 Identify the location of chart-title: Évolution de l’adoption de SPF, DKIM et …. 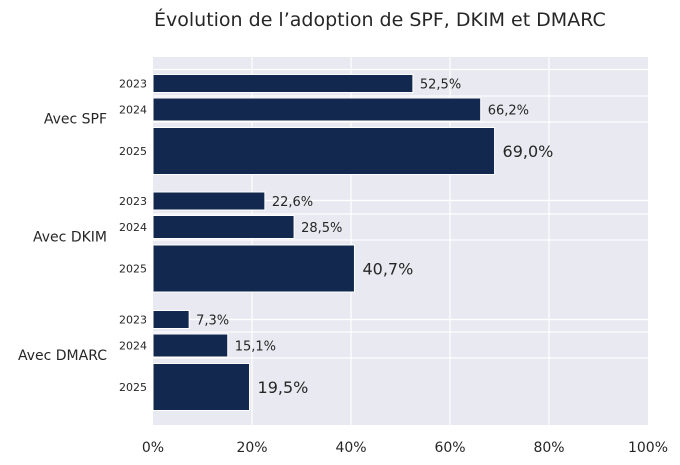
(380, 20).